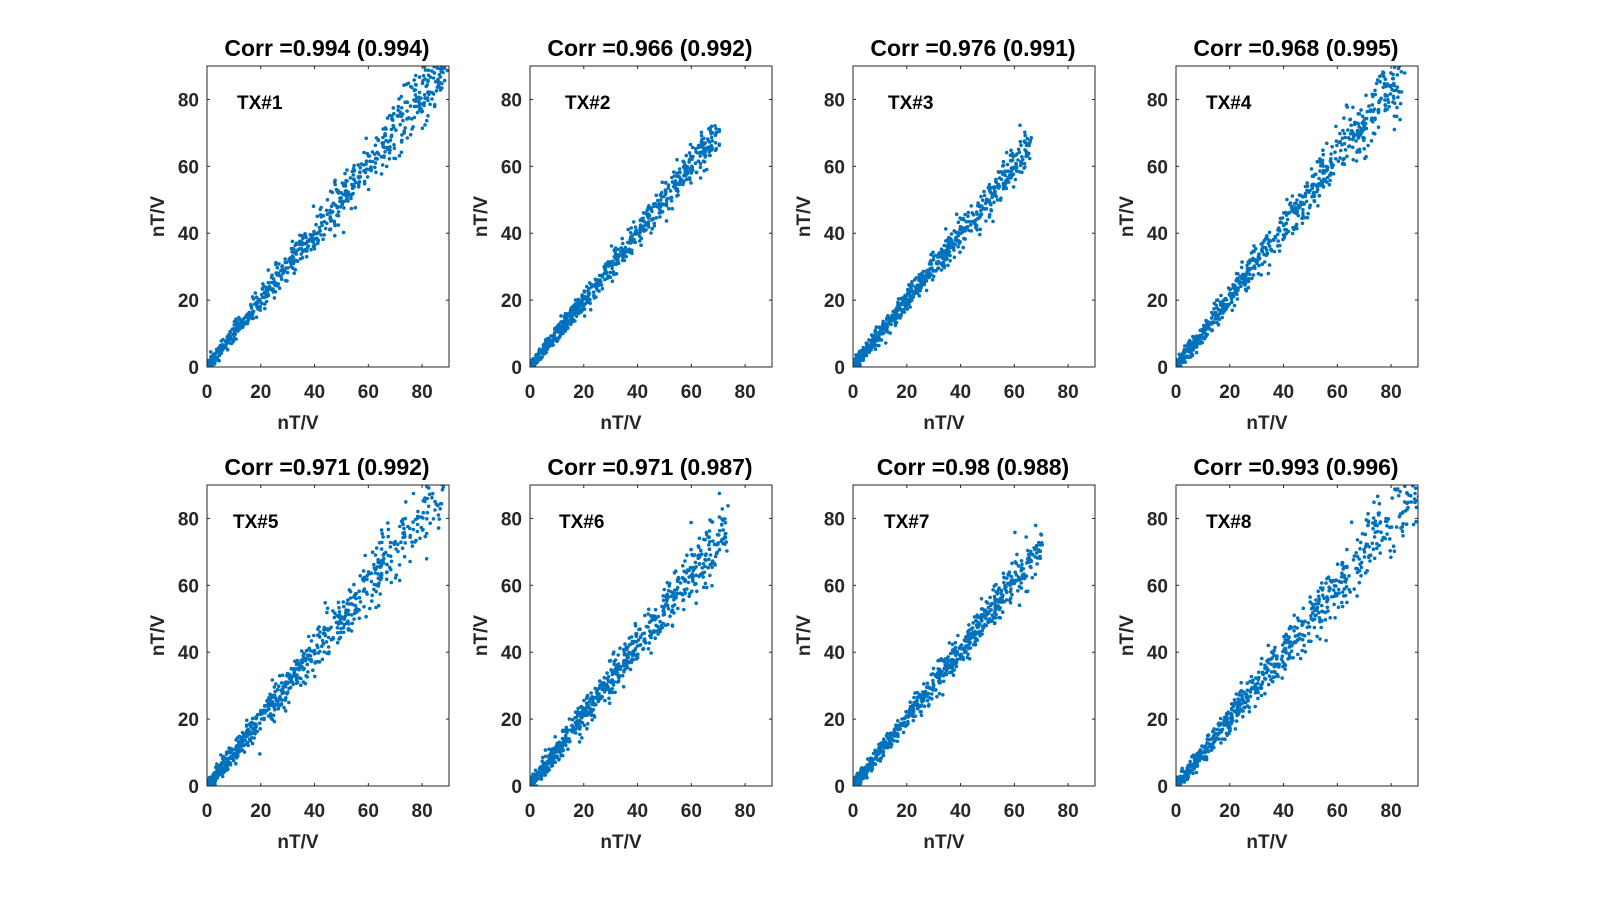  I want to click on y-tick-label: 80, so click(188, 519).